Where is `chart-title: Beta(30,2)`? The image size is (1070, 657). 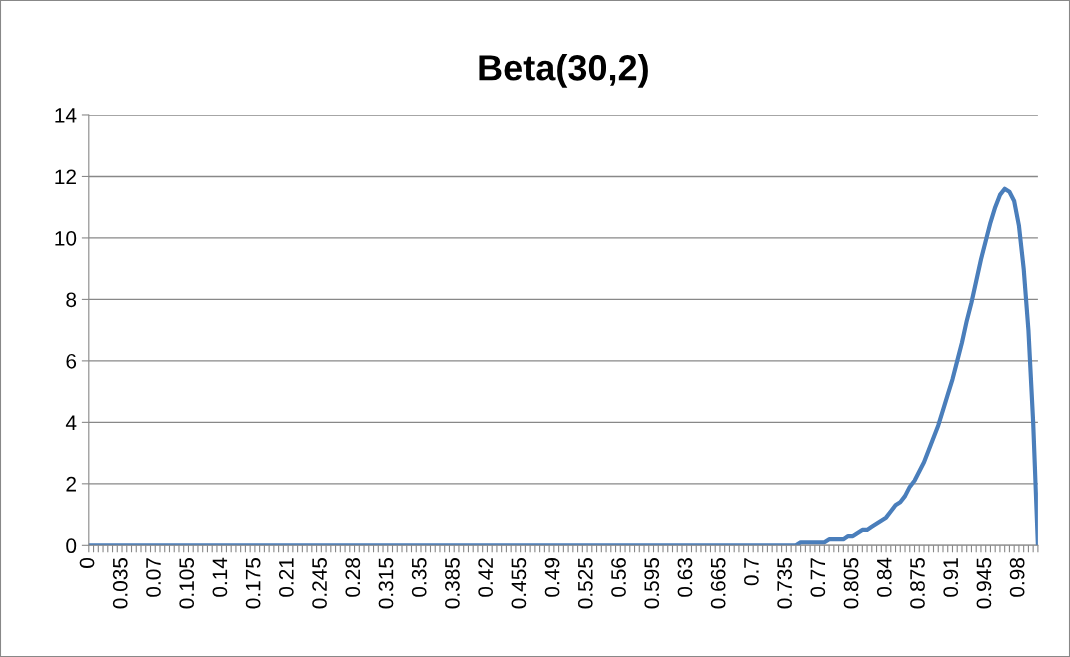
chart-title: Beta(30,2) is located at coordinates (563, 71).